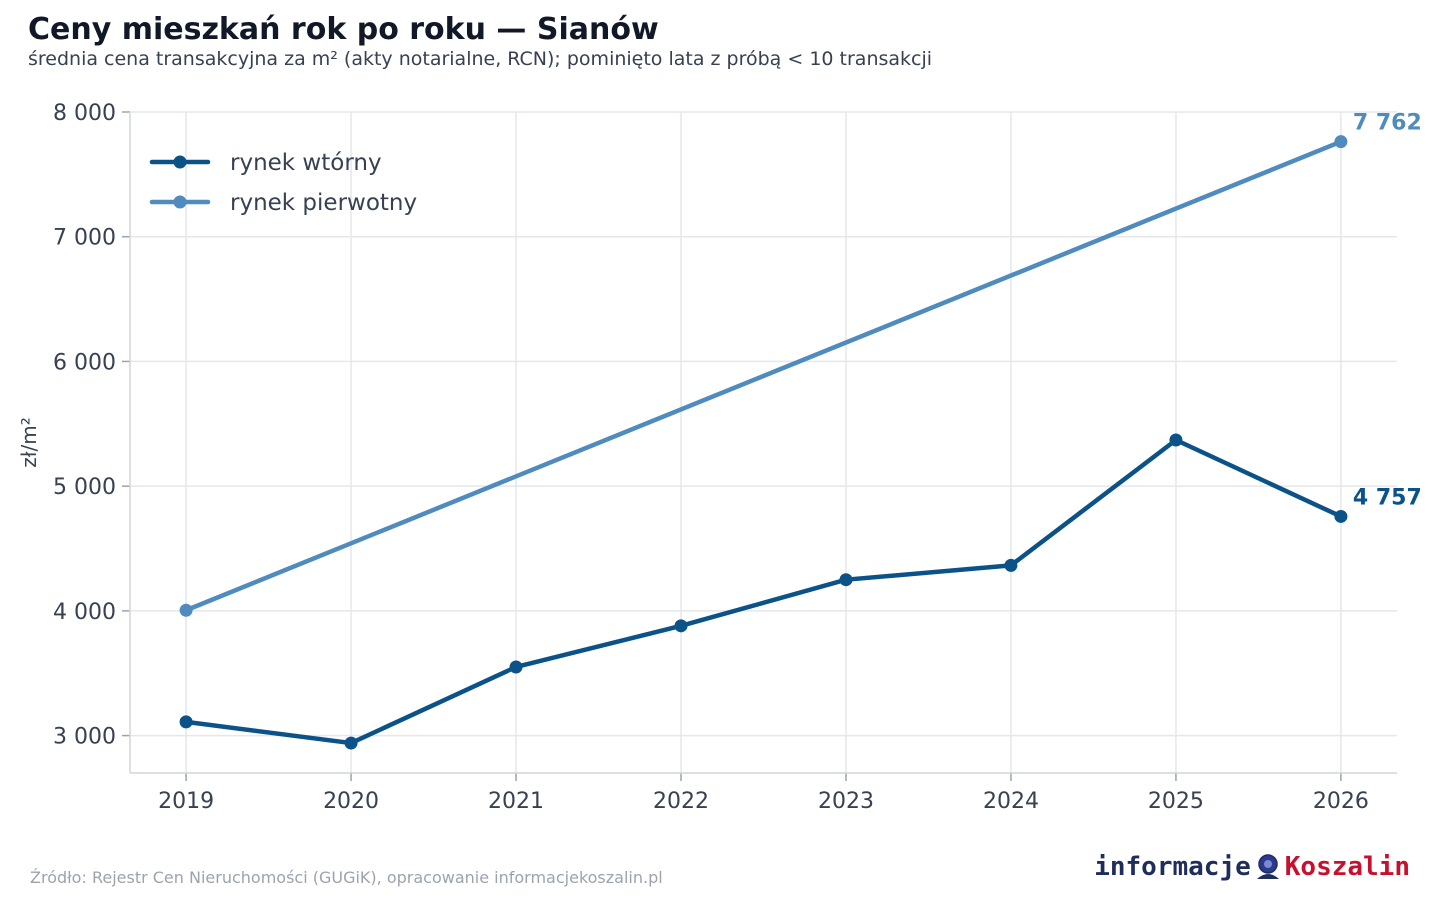  I want to click on x-tick-label: 2019, so click(186, 801).